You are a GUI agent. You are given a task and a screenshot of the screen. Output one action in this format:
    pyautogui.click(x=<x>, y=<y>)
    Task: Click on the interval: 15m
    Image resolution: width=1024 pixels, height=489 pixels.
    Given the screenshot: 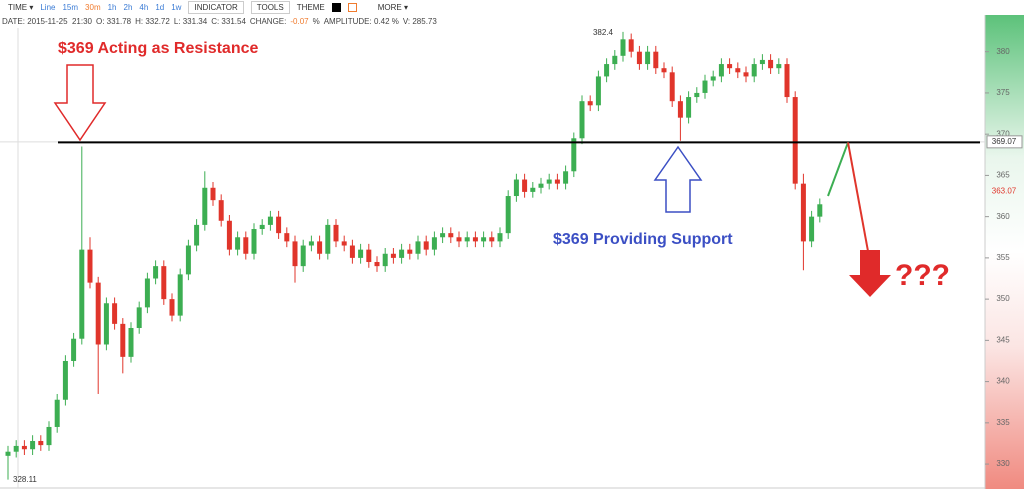 What is the action you would take?
    pyautogui.click(x=70, y=7)
    